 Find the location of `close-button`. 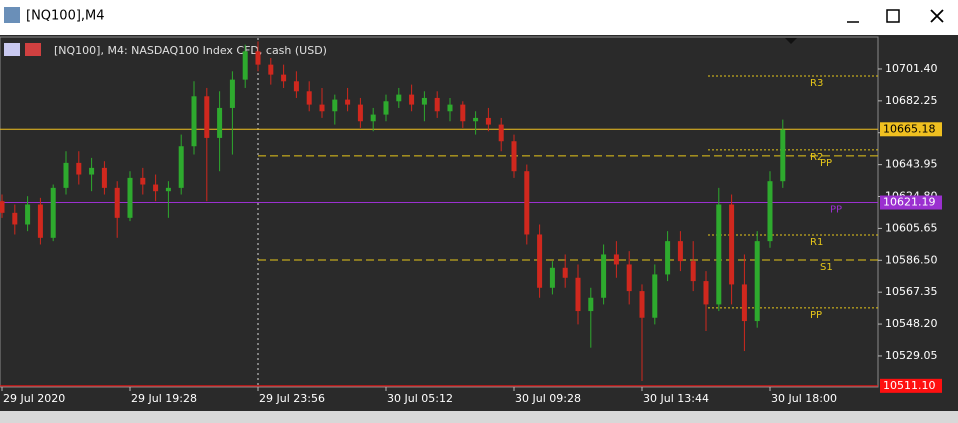

close-button is located at coordinates (937, 16).